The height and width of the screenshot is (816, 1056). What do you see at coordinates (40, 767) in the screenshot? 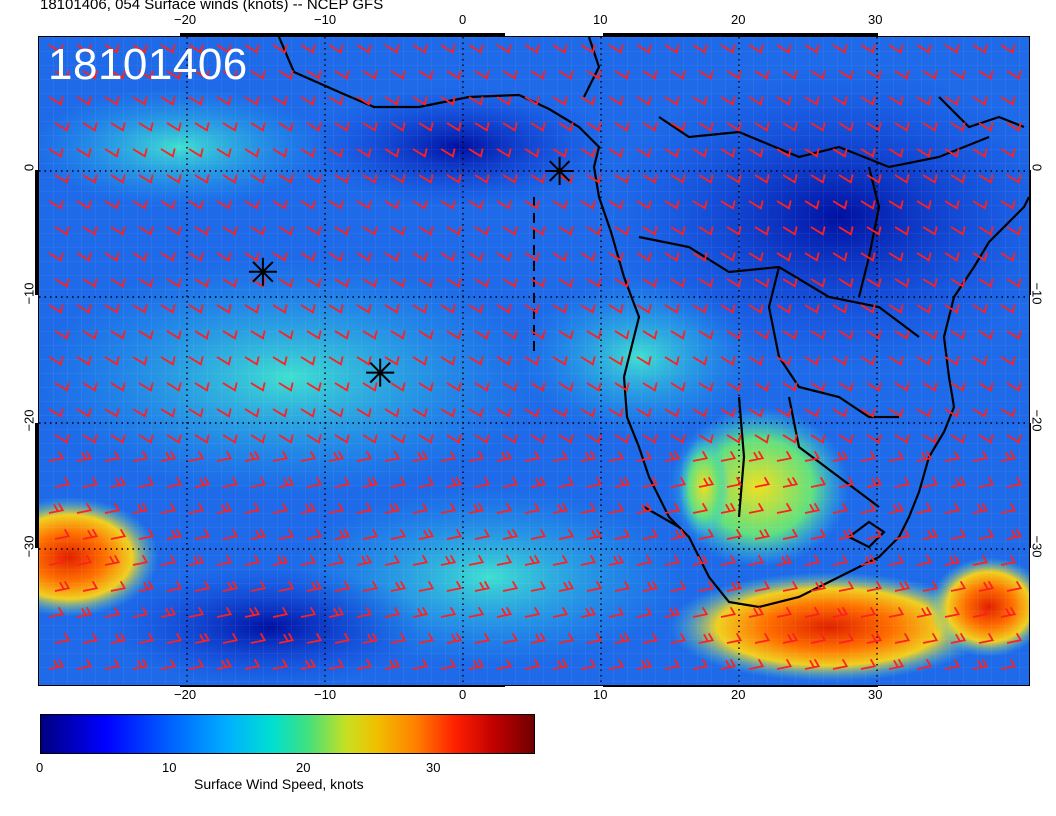
I see `colorbar-label: 0` at bounding box center [40, 767].